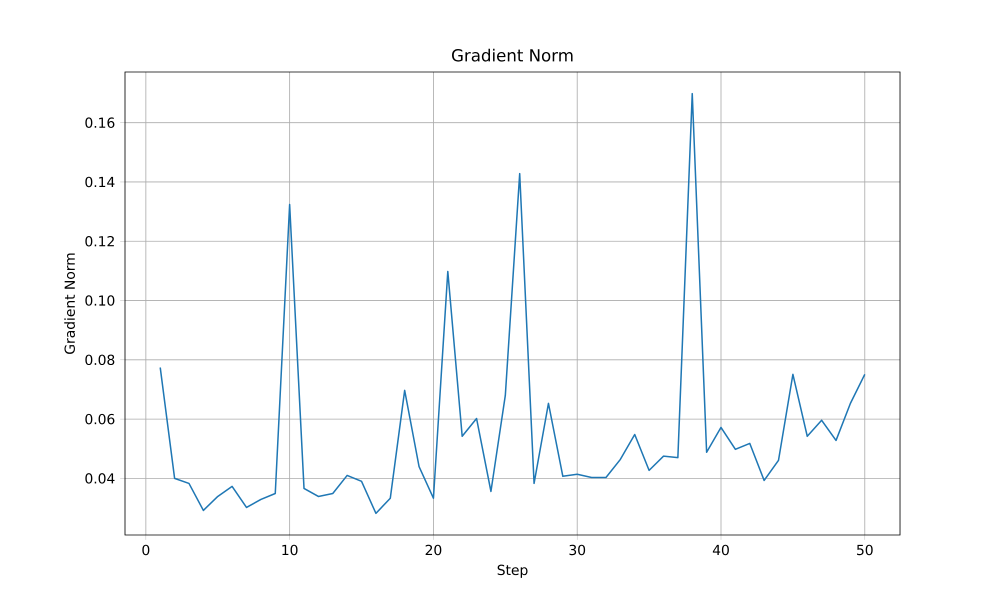 The height and width of the screenshot is (600, 1000). I want to click on y-tick-label: 0.16, so click(99, 122).